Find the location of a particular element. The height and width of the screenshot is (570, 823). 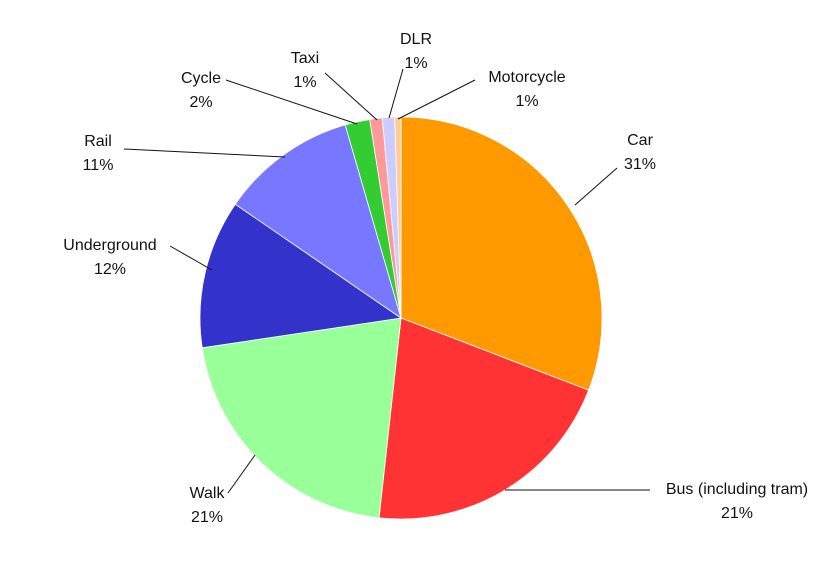

slice-label: Cycle is located at coordinates (201, 78).